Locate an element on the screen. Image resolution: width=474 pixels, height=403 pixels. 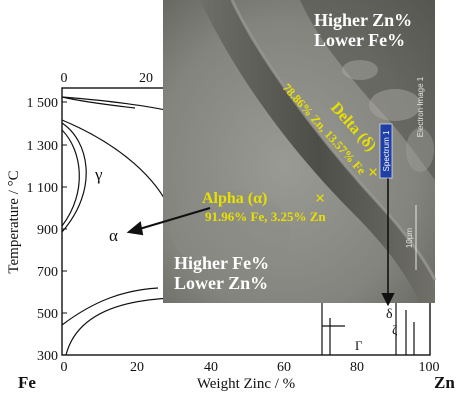
y-axis-tick-labels: 1 500 1 300 1 100 900 700 500 300 is located at coordinates (43, 230).